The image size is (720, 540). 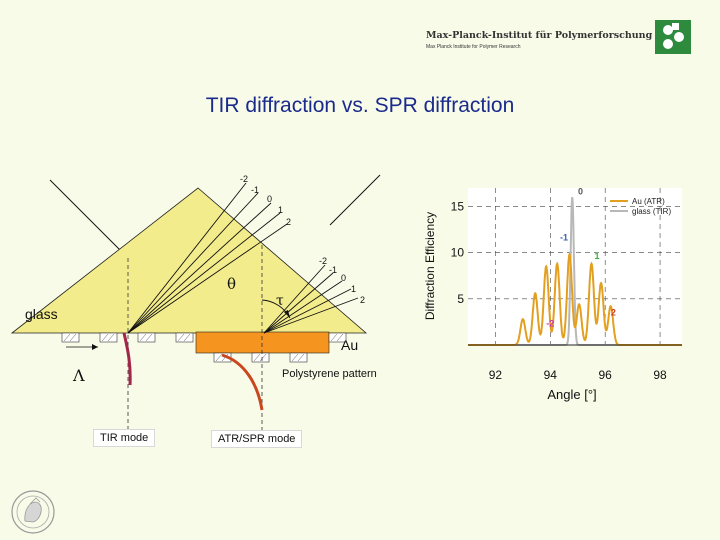 I want to click on y-tick-label: 15, so click(x=458, y=206).